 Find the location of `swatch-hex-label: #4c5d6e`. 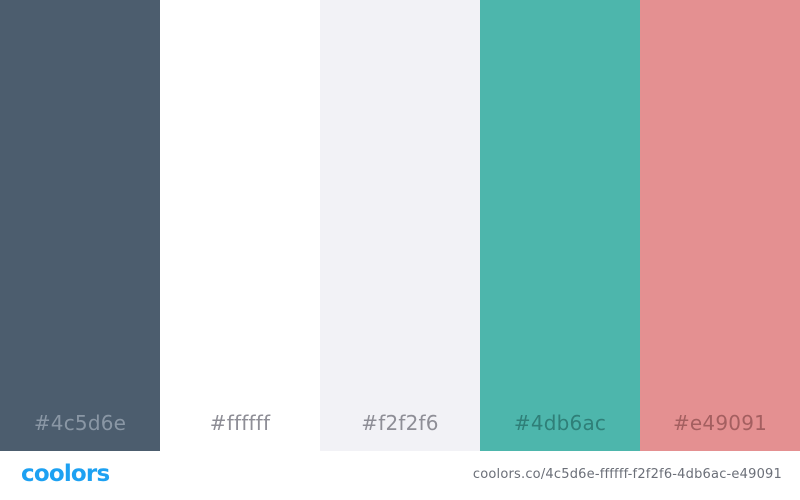

swatch-hex-label: #4c5d6e is located at coordinates (80, 423).